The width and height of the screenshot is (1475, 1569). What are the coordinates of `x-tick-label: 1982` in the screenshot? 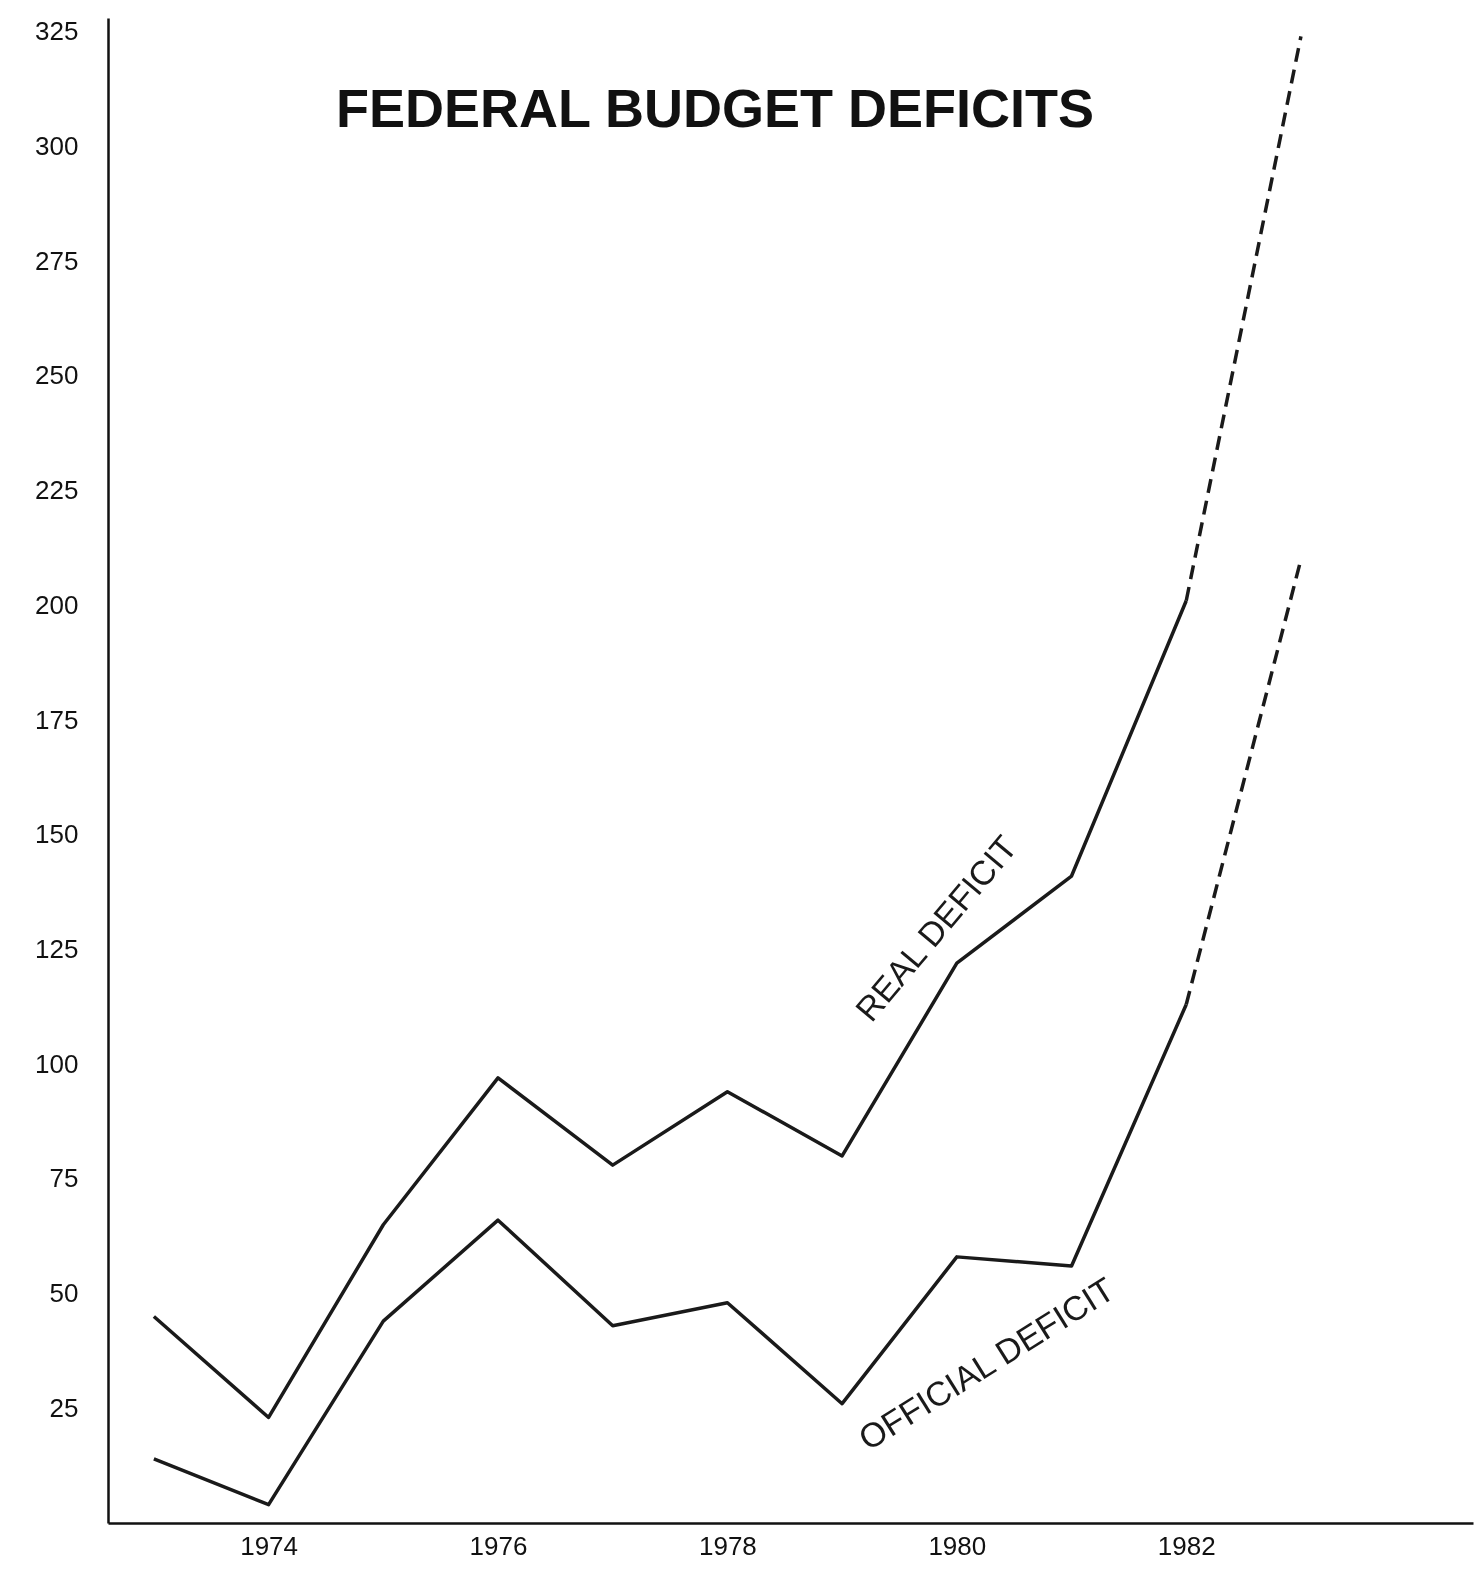 It's located at (1186, 1545).